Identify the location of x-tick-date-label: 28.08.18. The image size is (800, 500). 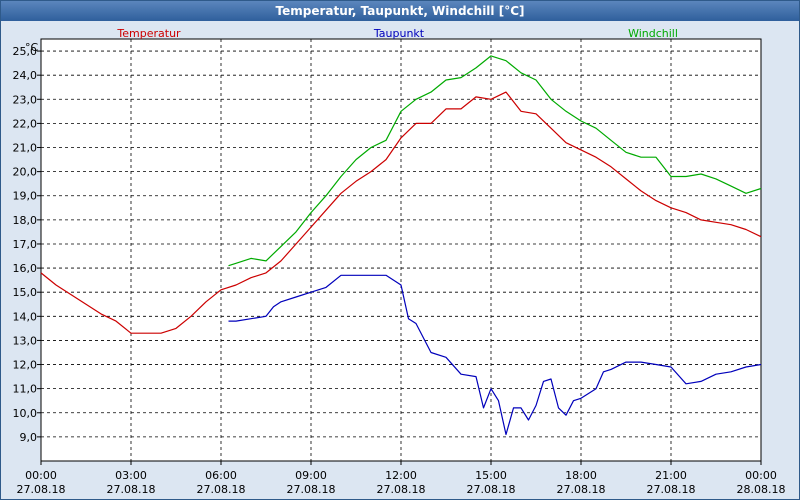
(761, 489).